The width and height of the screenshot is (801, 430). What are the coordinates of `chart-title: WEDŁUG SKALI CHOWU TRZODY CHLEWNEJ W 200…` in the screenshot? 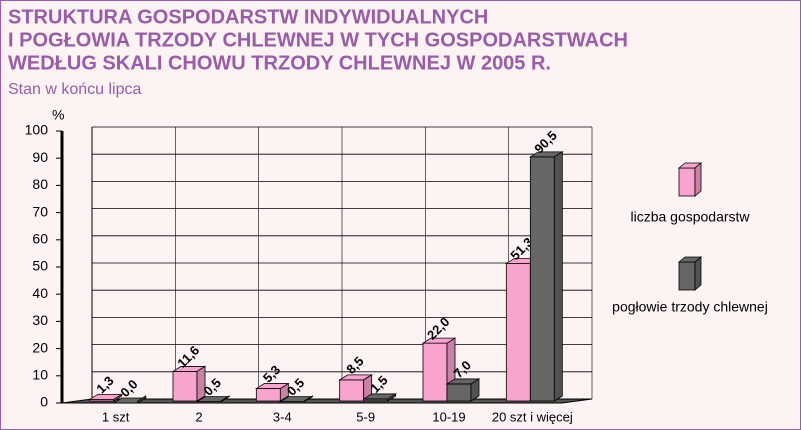 It's located at (279, 63).